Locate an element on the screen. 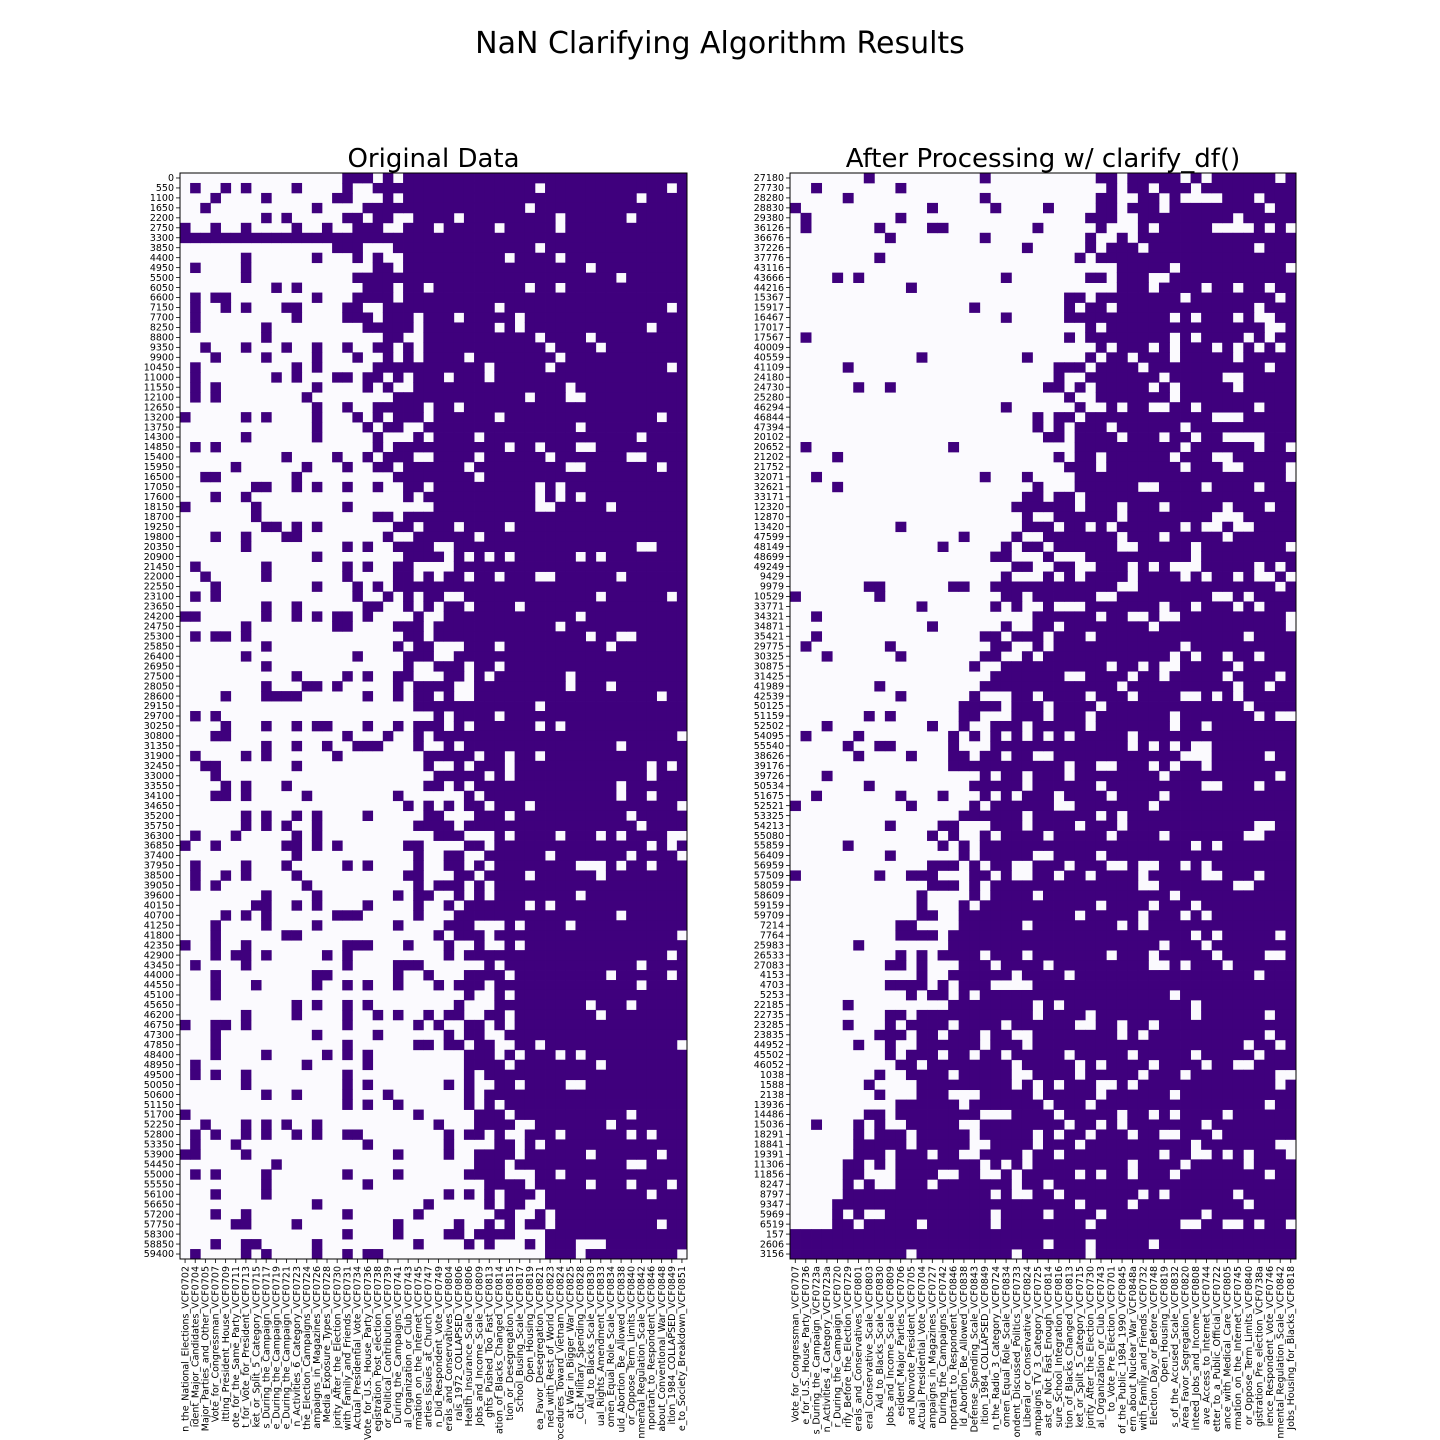  y-tick-label: 40700 is located at coordinates (159, 915).